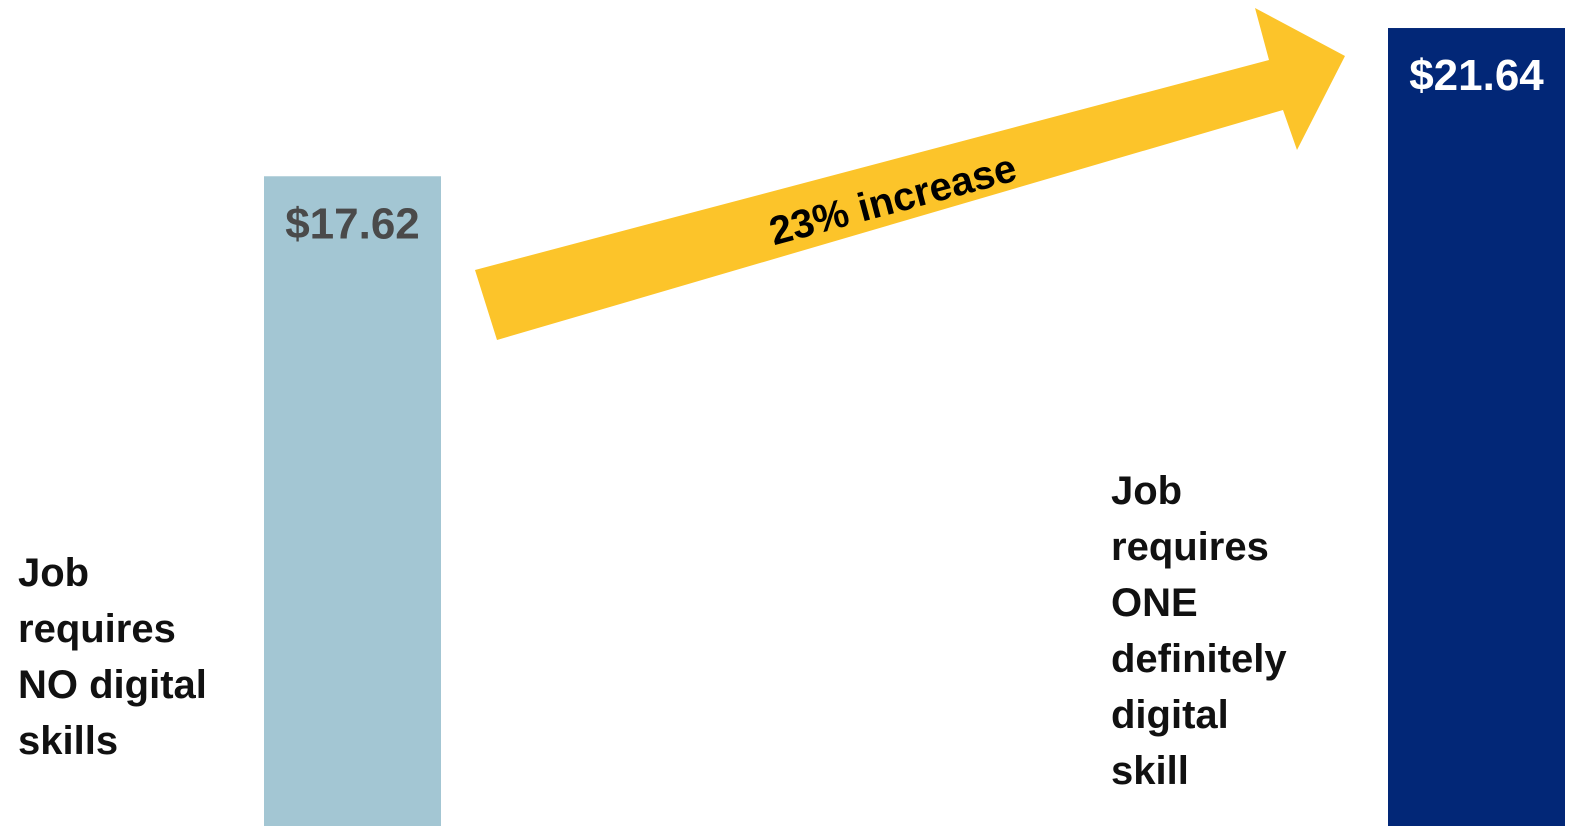 This screenshot has height=826, width=1579. I want to click on category-label-line: definitely, so click(1199, 659).